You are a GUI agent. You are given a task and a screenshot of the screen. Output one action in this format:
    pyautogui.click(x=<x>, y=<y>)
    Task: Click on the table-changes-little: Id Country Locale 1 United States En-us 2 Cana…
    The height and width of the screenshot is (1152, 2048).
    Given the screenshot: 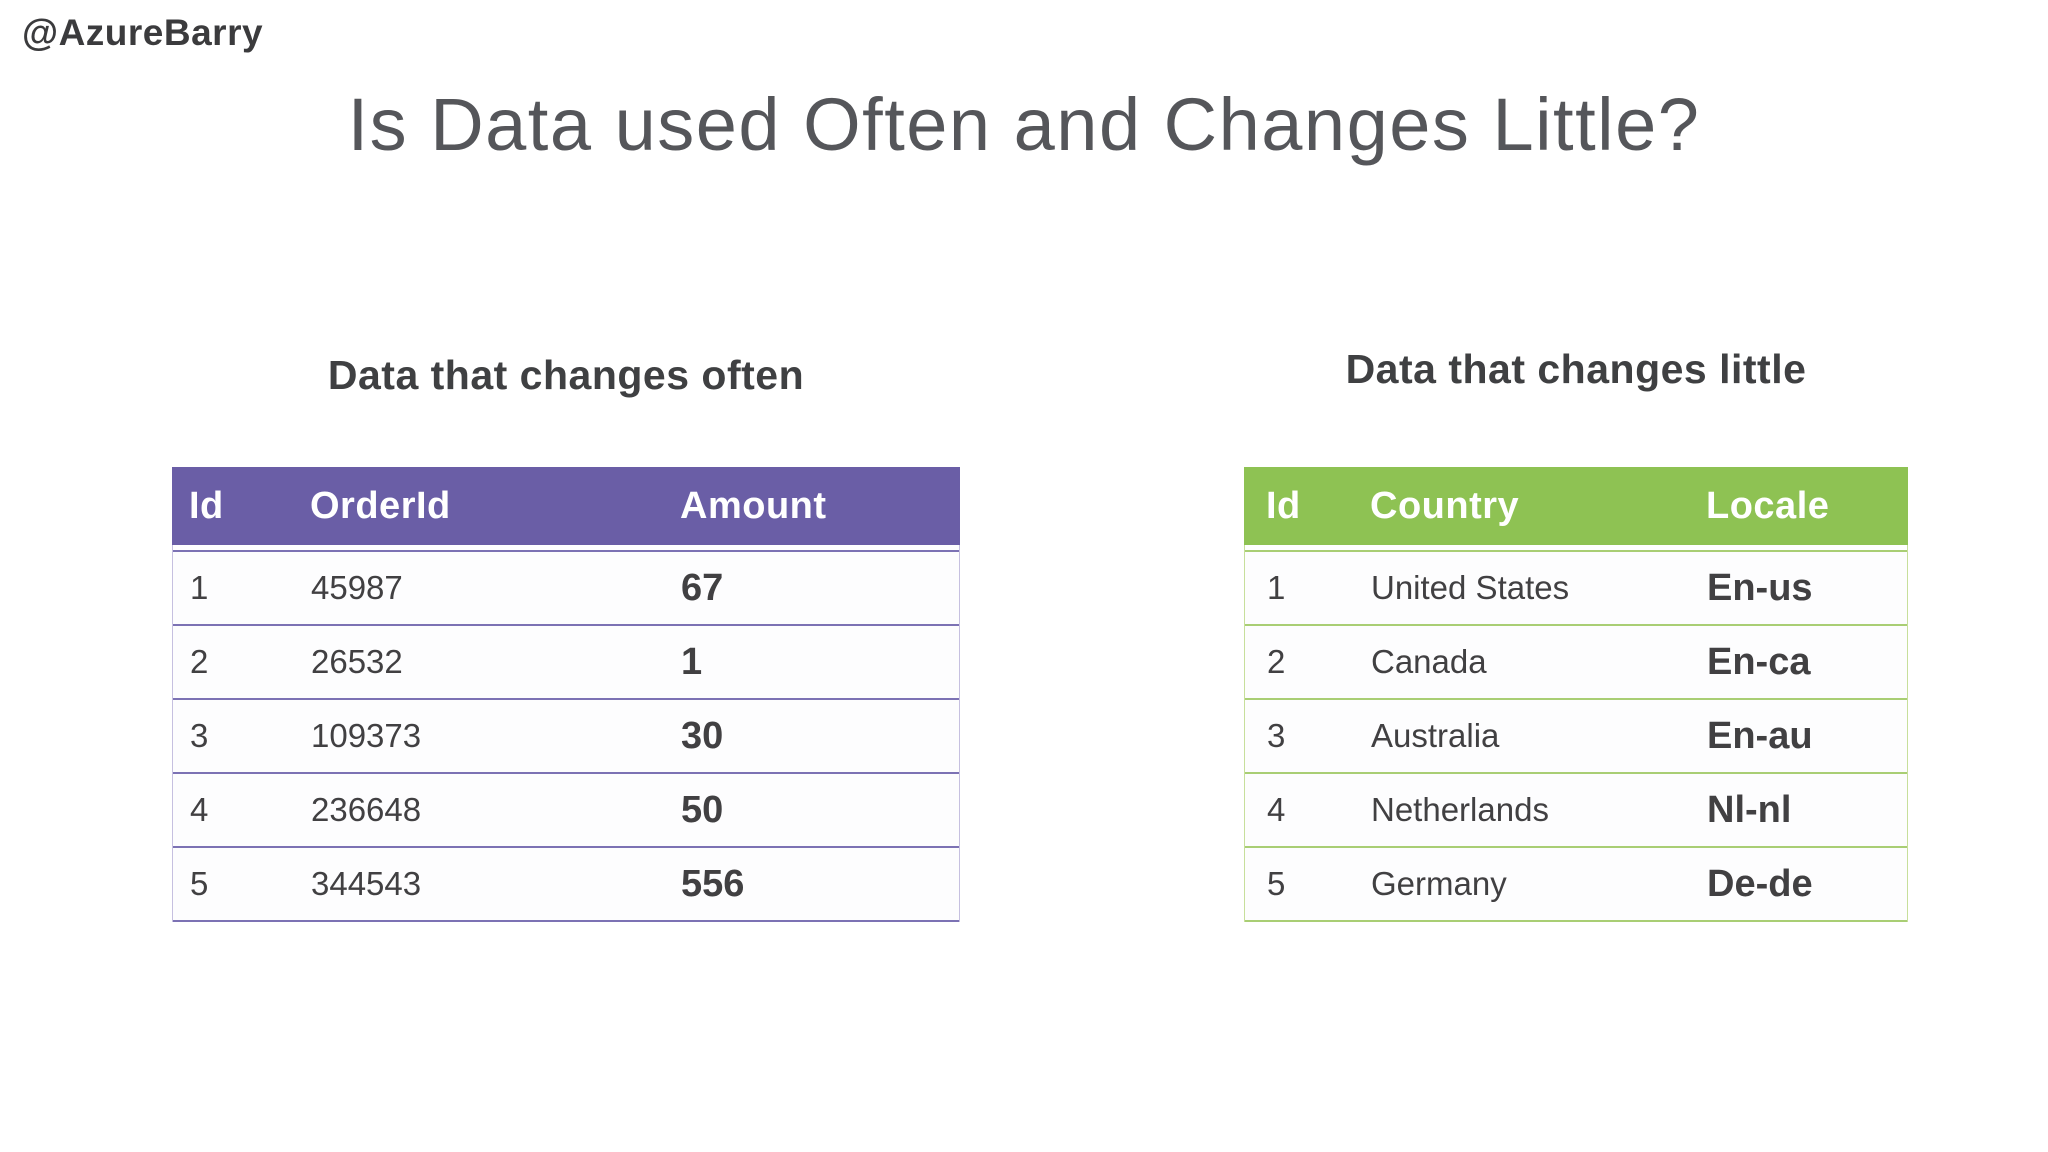 What is the action you would take?
    pyautogui.click(x=1576, y=694)
    